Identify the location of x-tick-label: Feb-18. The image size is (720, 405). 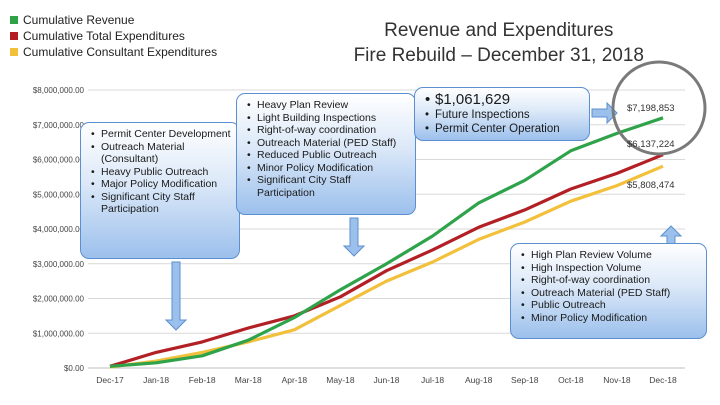
(202, 380).